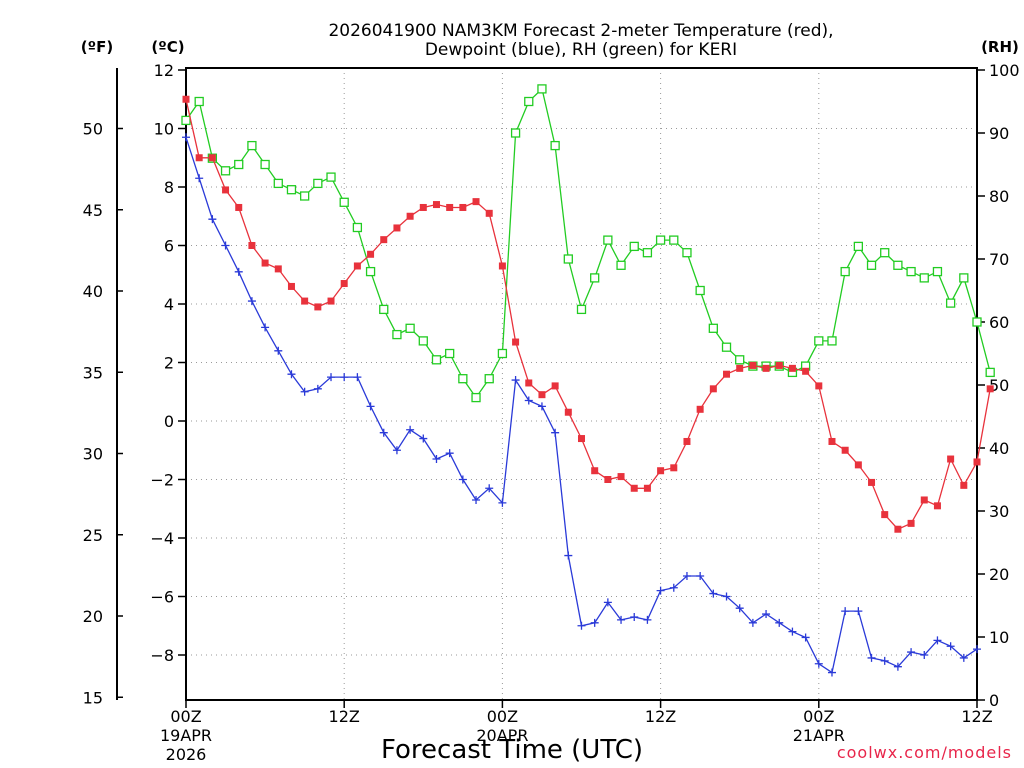 The width and height of the screenshot is (1024, 768). I want to click on x-tick-date-label: 19APR, so click(186, 735).